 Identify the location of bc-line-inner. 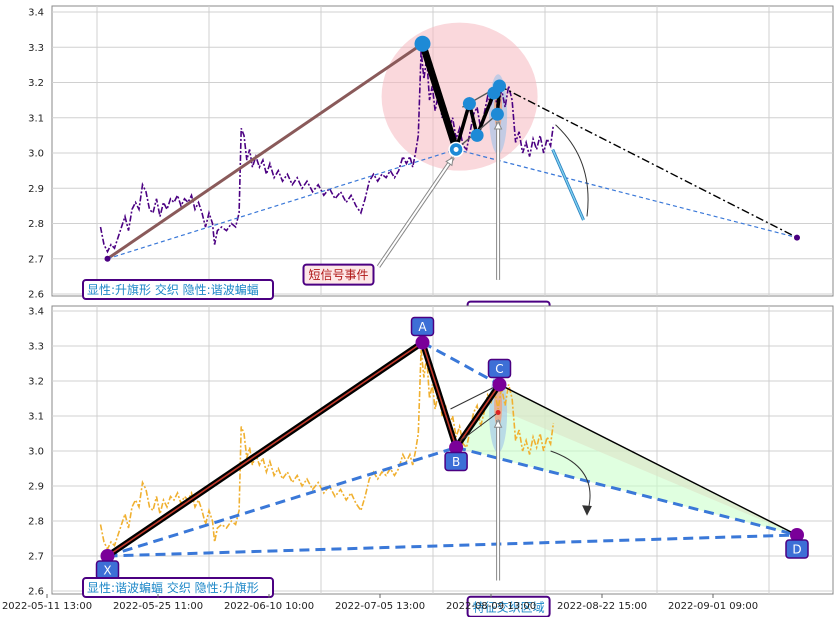
(478, 416).